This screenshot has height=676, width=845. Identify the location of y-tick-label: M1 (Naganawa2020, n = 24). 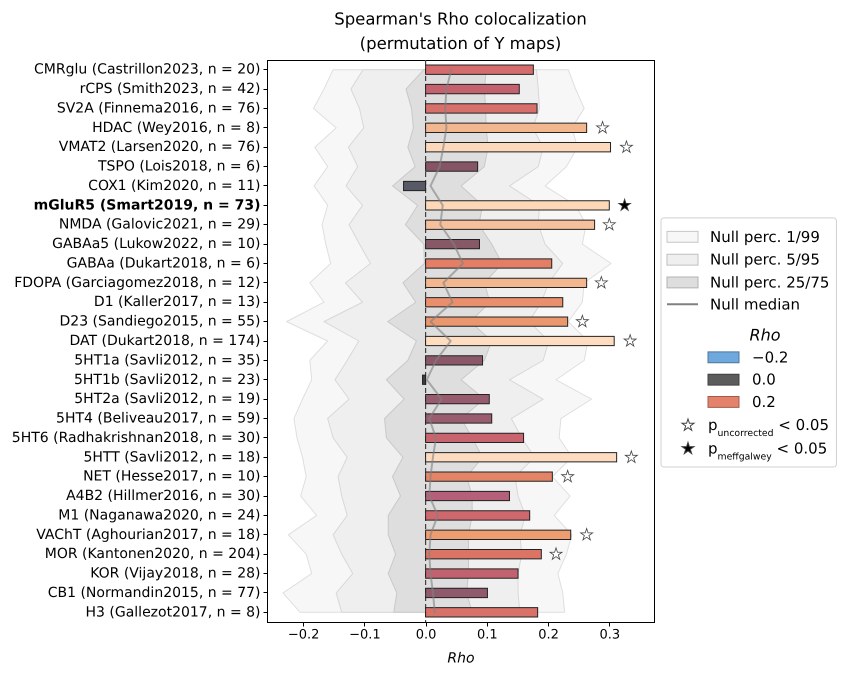
(159, 515).